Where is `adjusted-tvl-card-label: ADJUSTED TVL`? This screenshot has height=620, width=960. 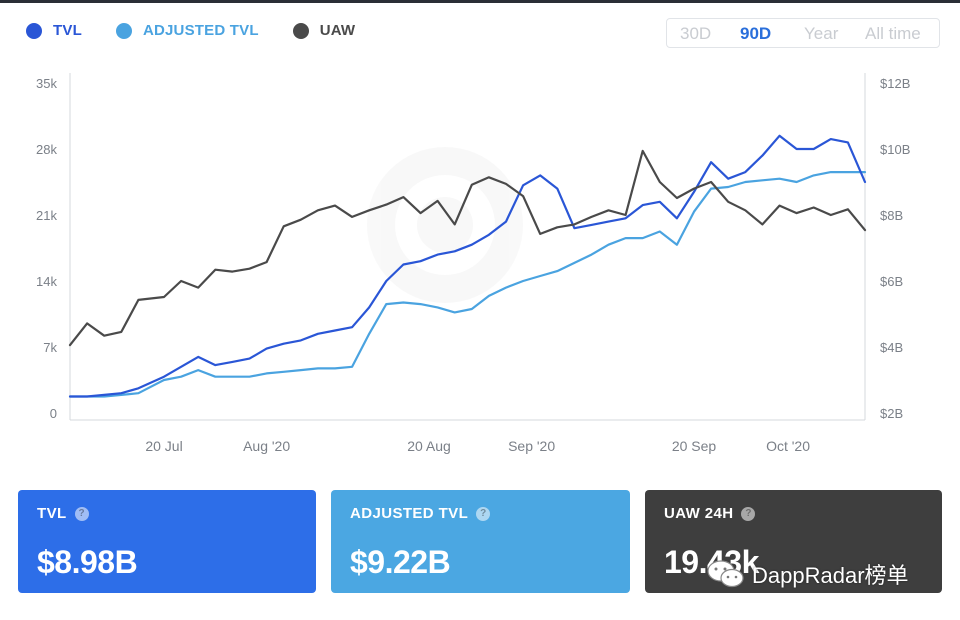
adjusted-tvl-card-label: ADJUSTED TVL is located at coordinates (409, 513).